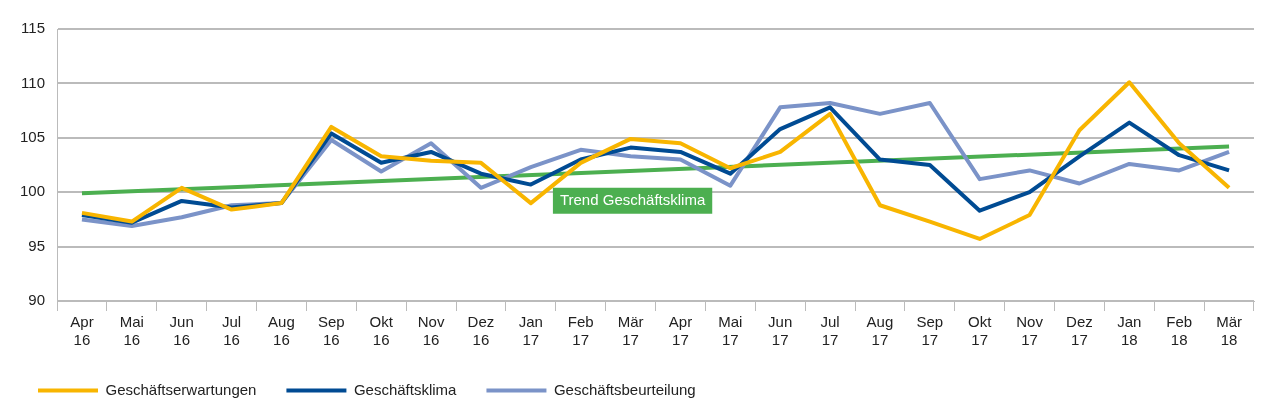 The height and width of the screenshot is (408, 1272). What do you see at coordinates (33, 82) in the screenshot?
I see `y-tick-label: 110` at bounding box center [33, 82].